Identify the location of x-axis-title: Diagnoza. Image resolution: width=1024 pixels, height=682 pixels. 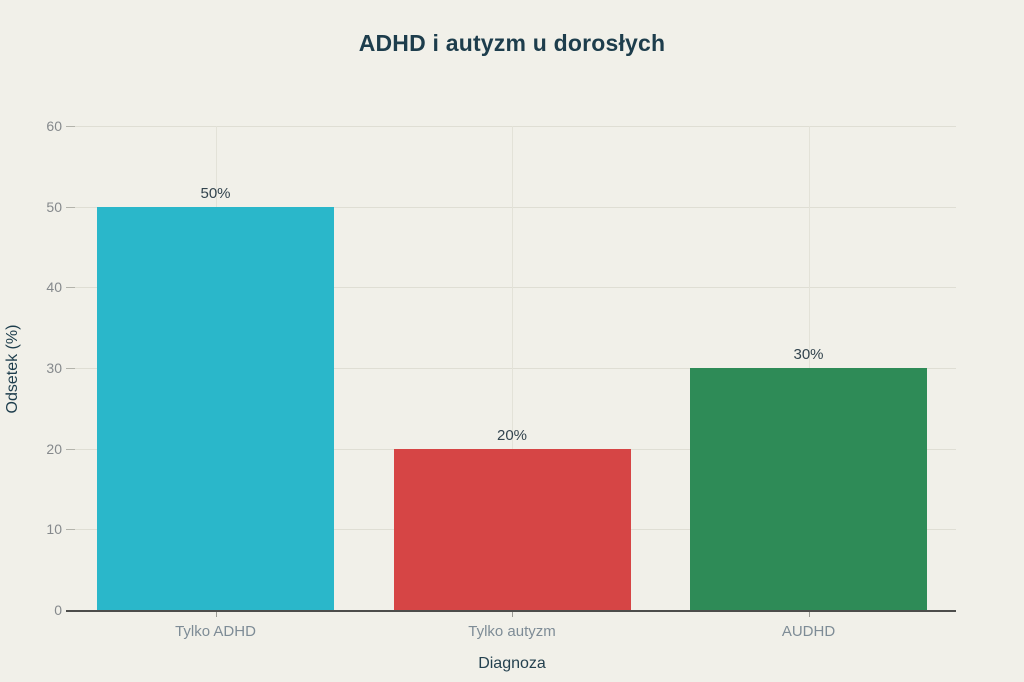
(512, 663).